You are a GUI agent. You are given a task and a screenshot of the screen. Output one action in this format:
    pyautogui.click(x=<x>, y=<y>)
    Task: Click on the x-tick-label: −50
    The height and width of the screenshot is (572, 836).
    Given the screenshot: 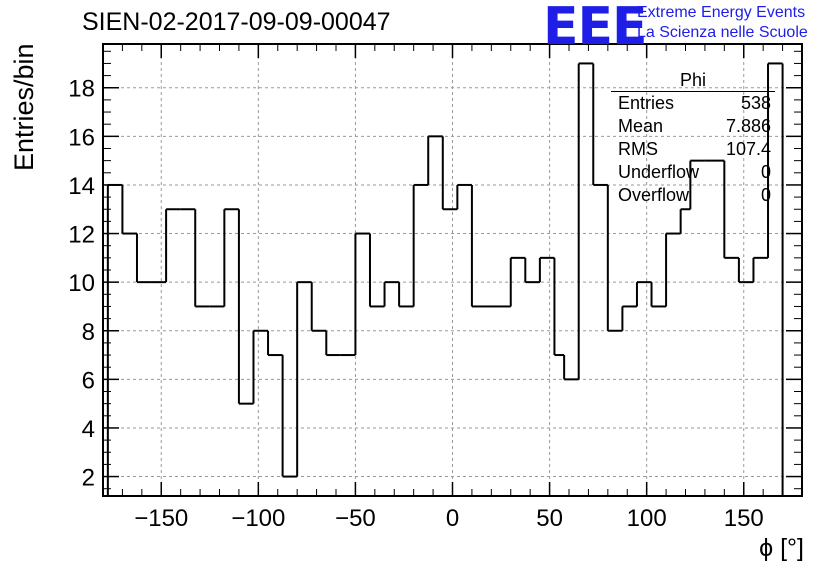 What is the action you would take?
    pyautogui.click(x=355, y=518)
    